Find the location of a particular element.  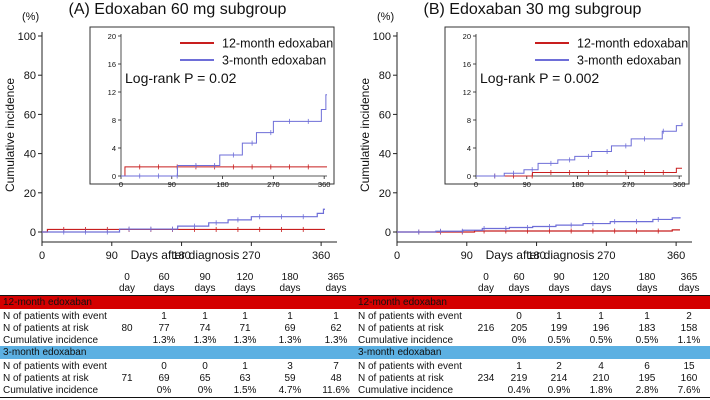

at-risk-row-value: 205 is located at coordinates (519, 328).